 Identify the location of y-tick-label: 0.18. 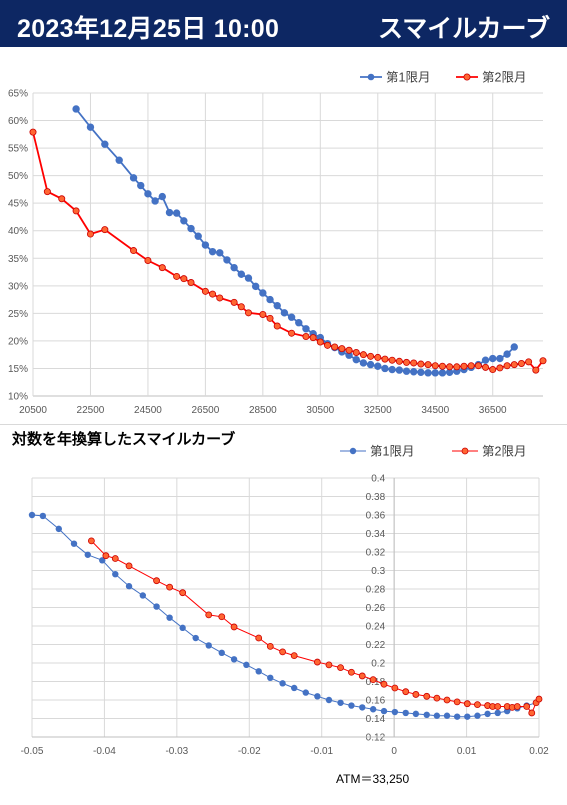
(376, 682).